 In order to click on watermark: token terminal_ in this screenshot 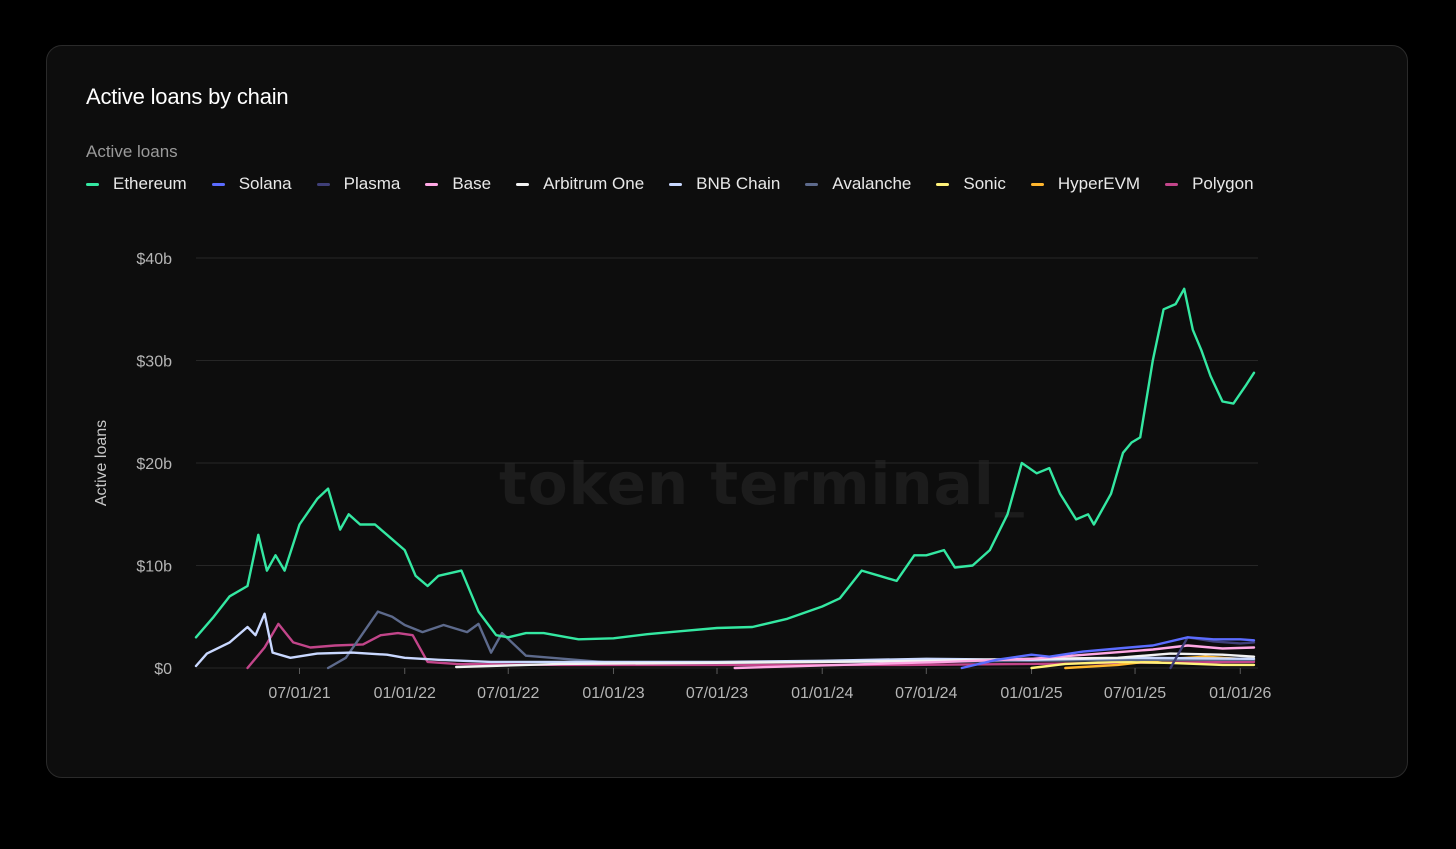, I will do `click(762, 484)`.